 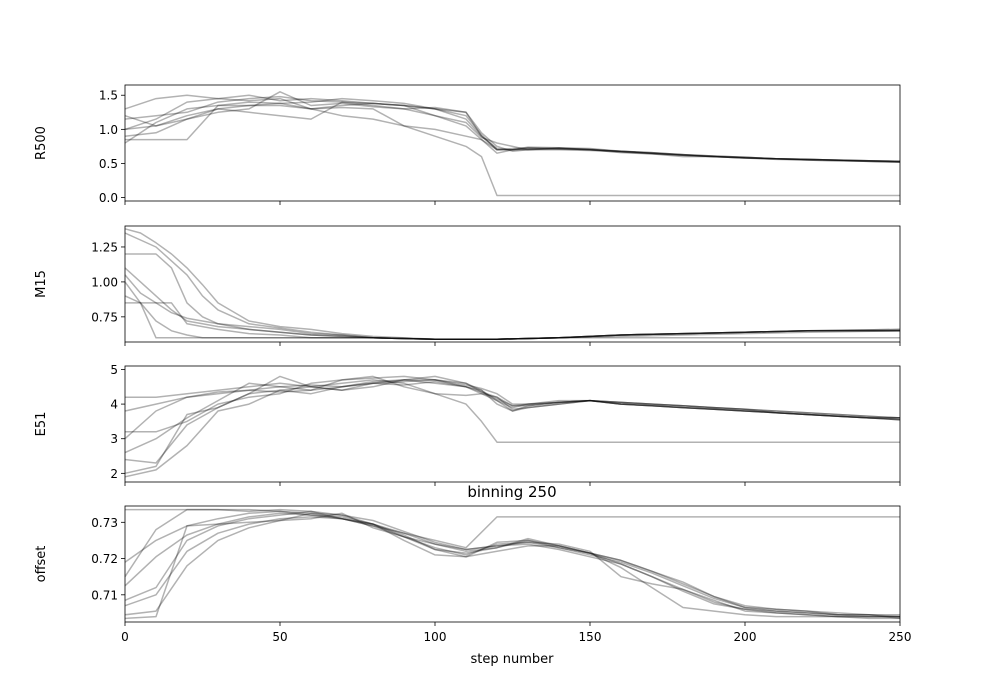 I want to click on y-tick-label: 1.25, so click(x=104, y=247).